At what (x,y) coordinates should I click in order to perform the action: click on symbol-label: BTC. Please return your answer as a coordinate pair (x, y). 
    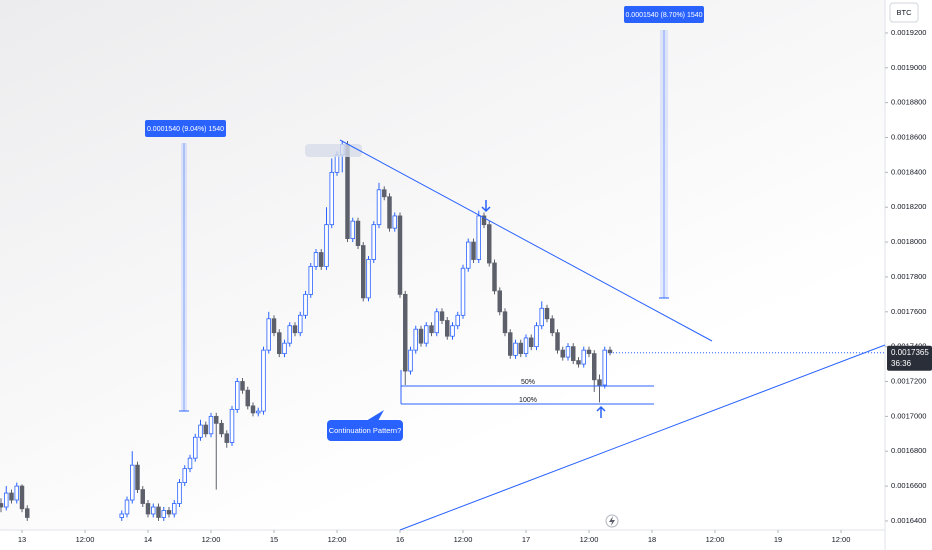
    Looking at the image, I should click on (905, 12).